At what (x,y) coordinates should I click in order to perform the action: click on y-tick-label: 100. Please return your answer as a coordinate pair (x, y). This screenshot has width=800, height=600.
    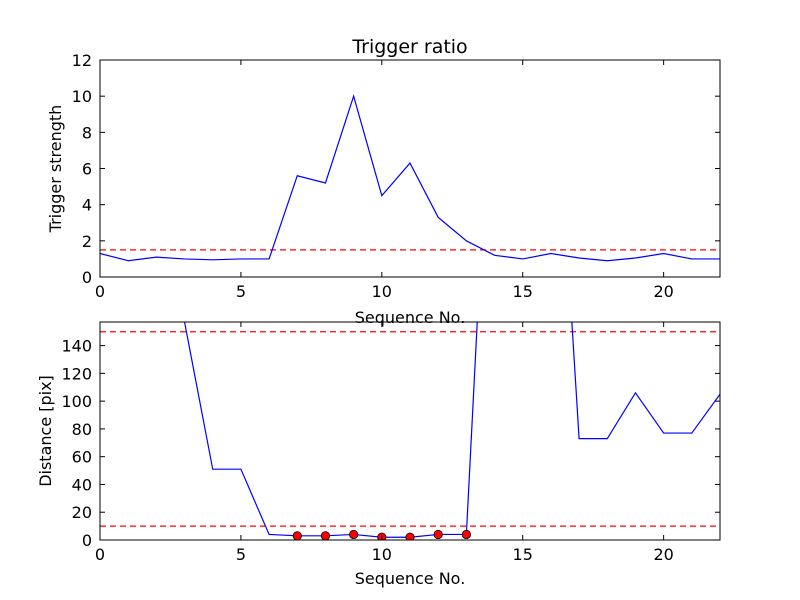
    Looking at the image, I should click on (76, 401).